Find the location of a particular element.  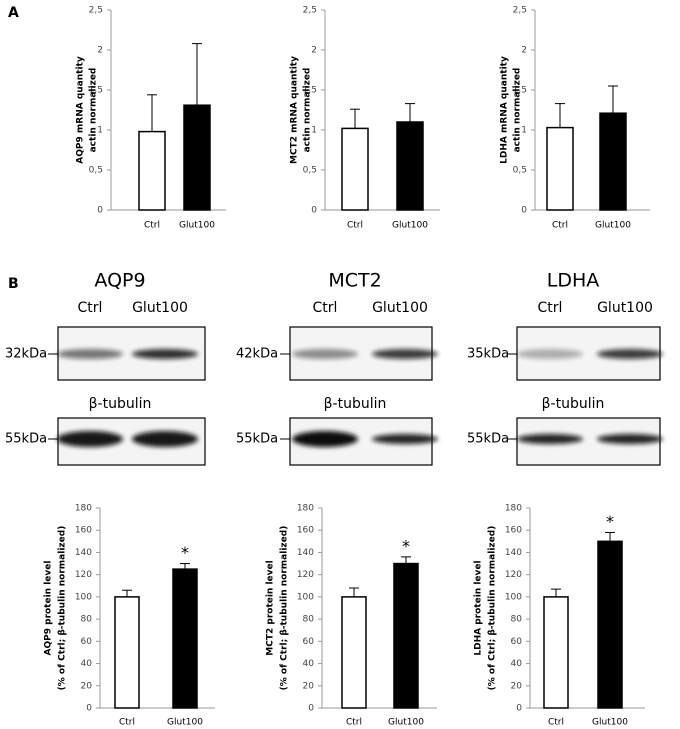

y-axis-label: MCT2 mRNA quantity is located at coordinates (295, 110).